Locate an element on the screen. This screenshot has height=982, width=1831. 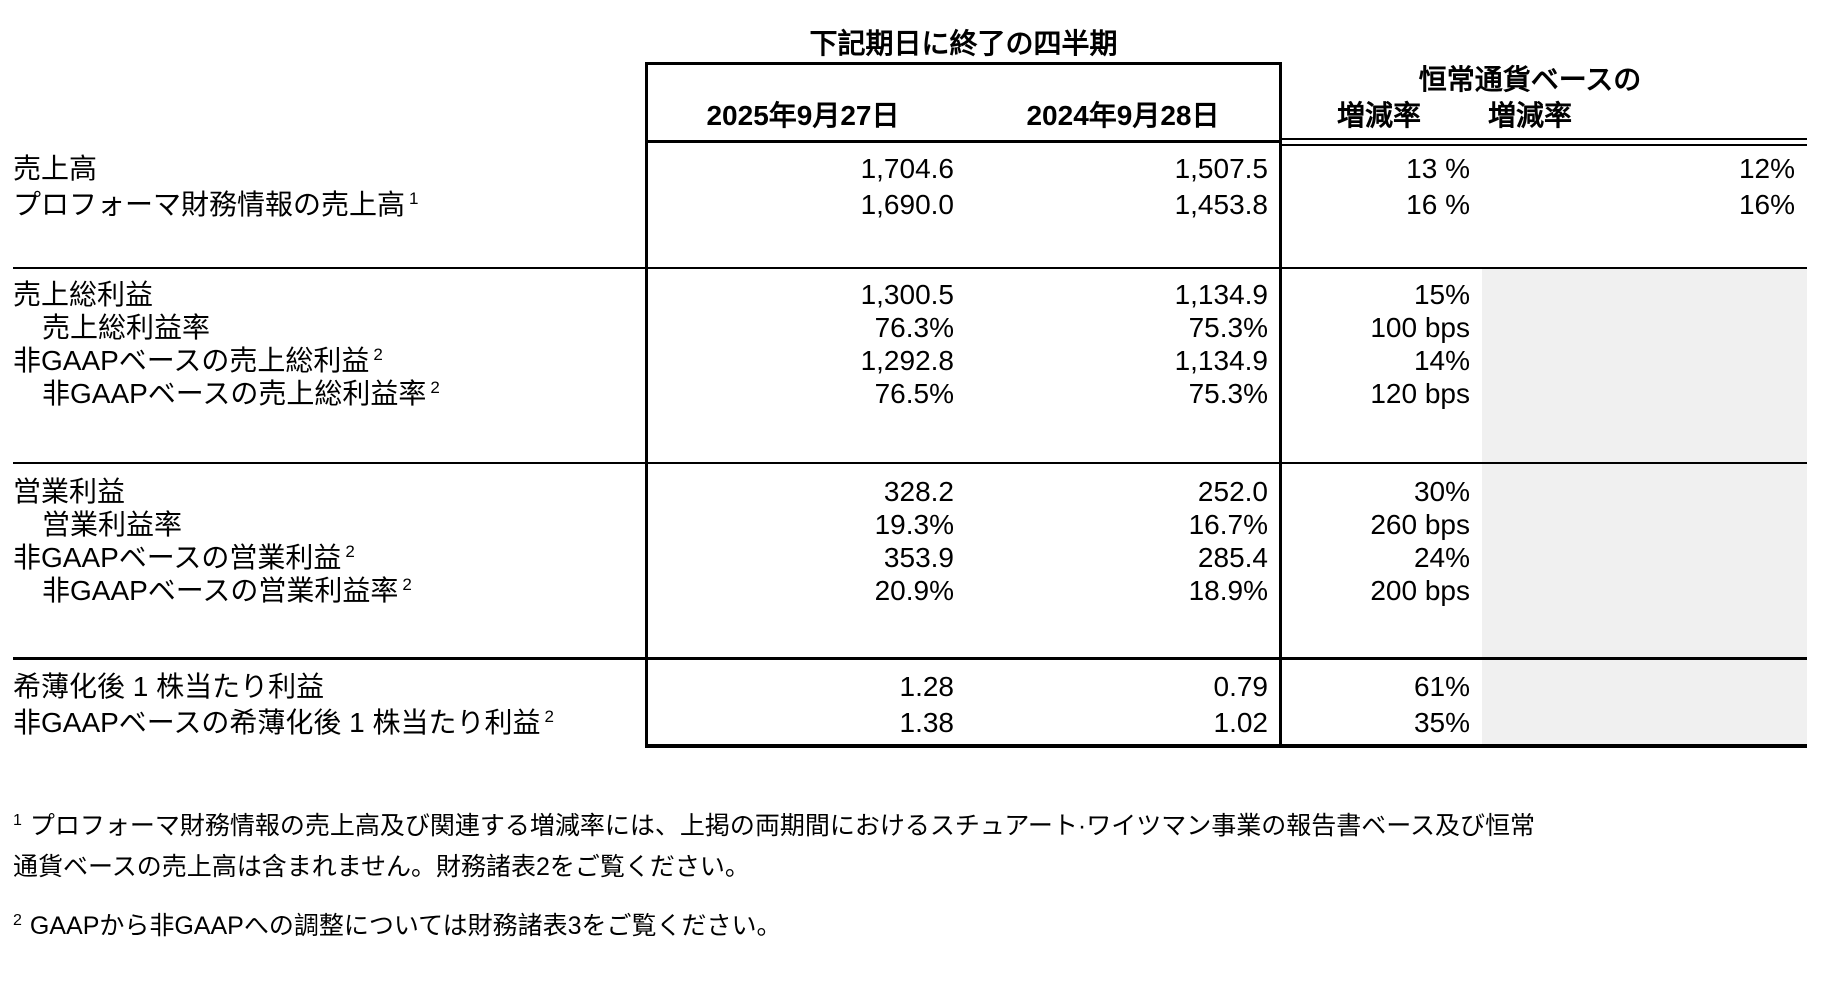
header-rule is located at coordinates (963, 141).